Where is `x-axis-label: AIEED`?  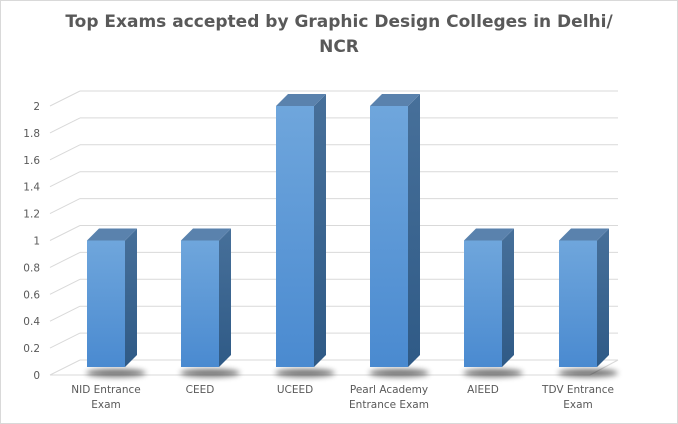 x-axis-label: AIEED is located at coordinates (483, 390).